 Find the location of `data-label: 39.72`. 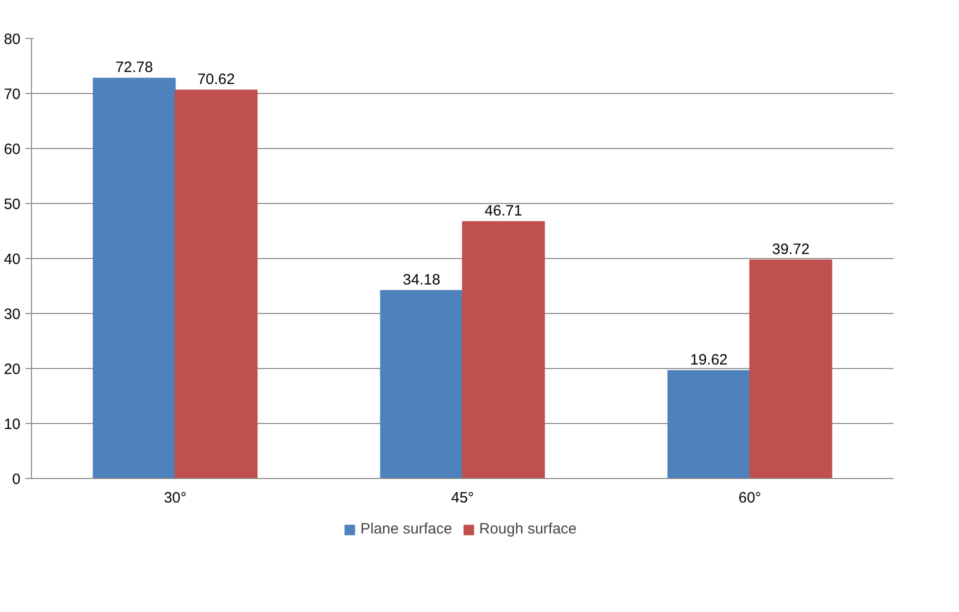

data-label: 39.72 is located at coordinates (791, 249).